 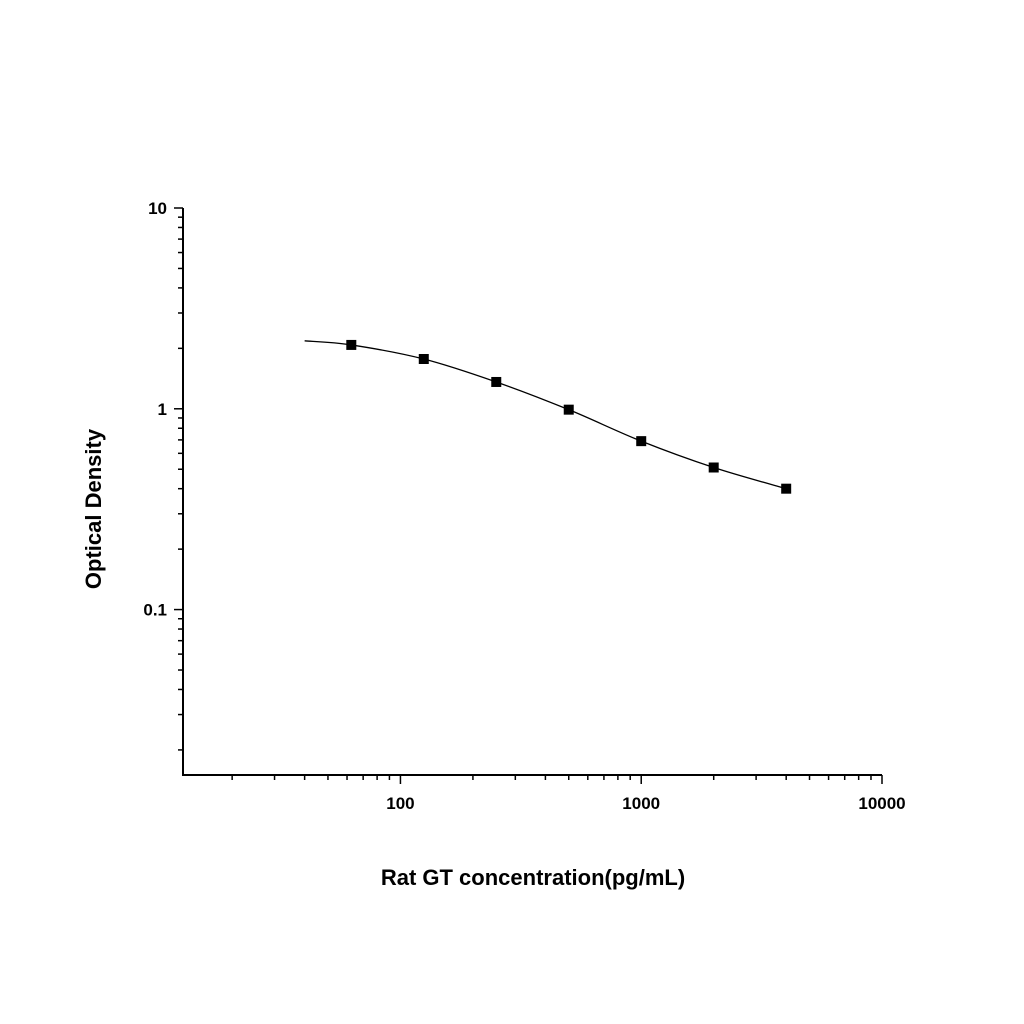 What do you see at coordinates (533, 877) in the screenshot?
I see `x-axis-label: Rat GT concentration(pg/mL)` at bounding box center [533, 877].